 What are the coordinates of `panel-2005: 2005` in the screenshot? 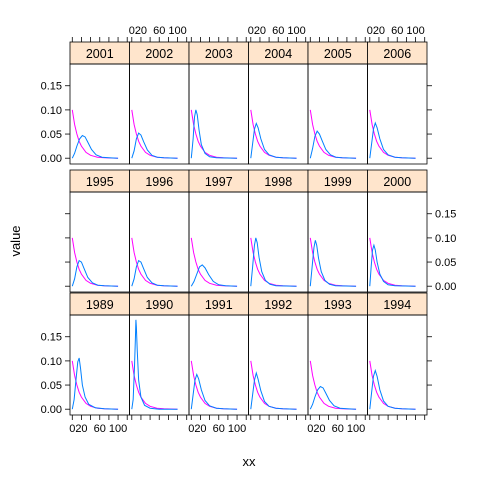 It's located at (337, 103).